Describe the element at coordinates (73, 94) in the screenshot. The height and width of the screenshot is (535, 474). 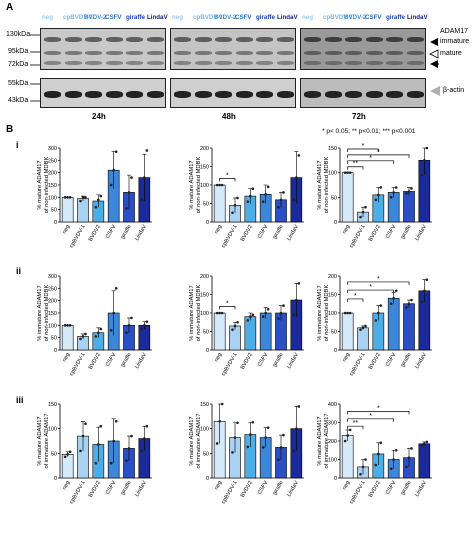
I see `actin-band` at that location.